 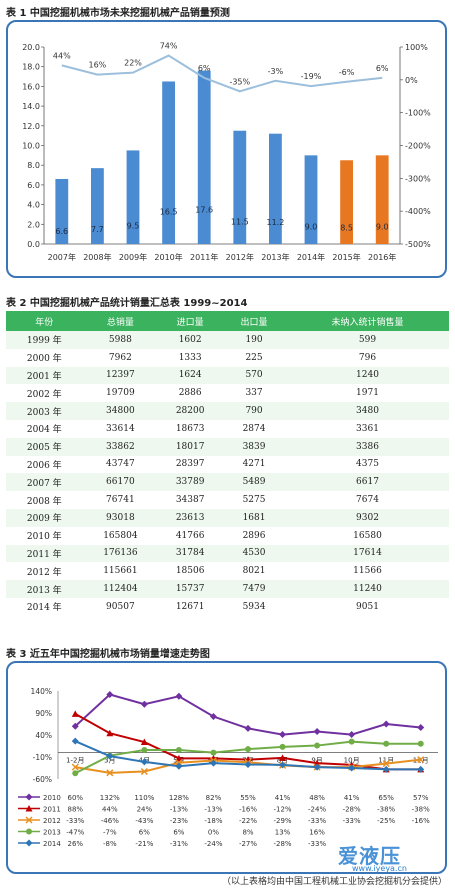 What do you see at coordinates (44, 517) in the screenshot?
I see `table-cell: 2009 年` at bounding box center [44, 517].